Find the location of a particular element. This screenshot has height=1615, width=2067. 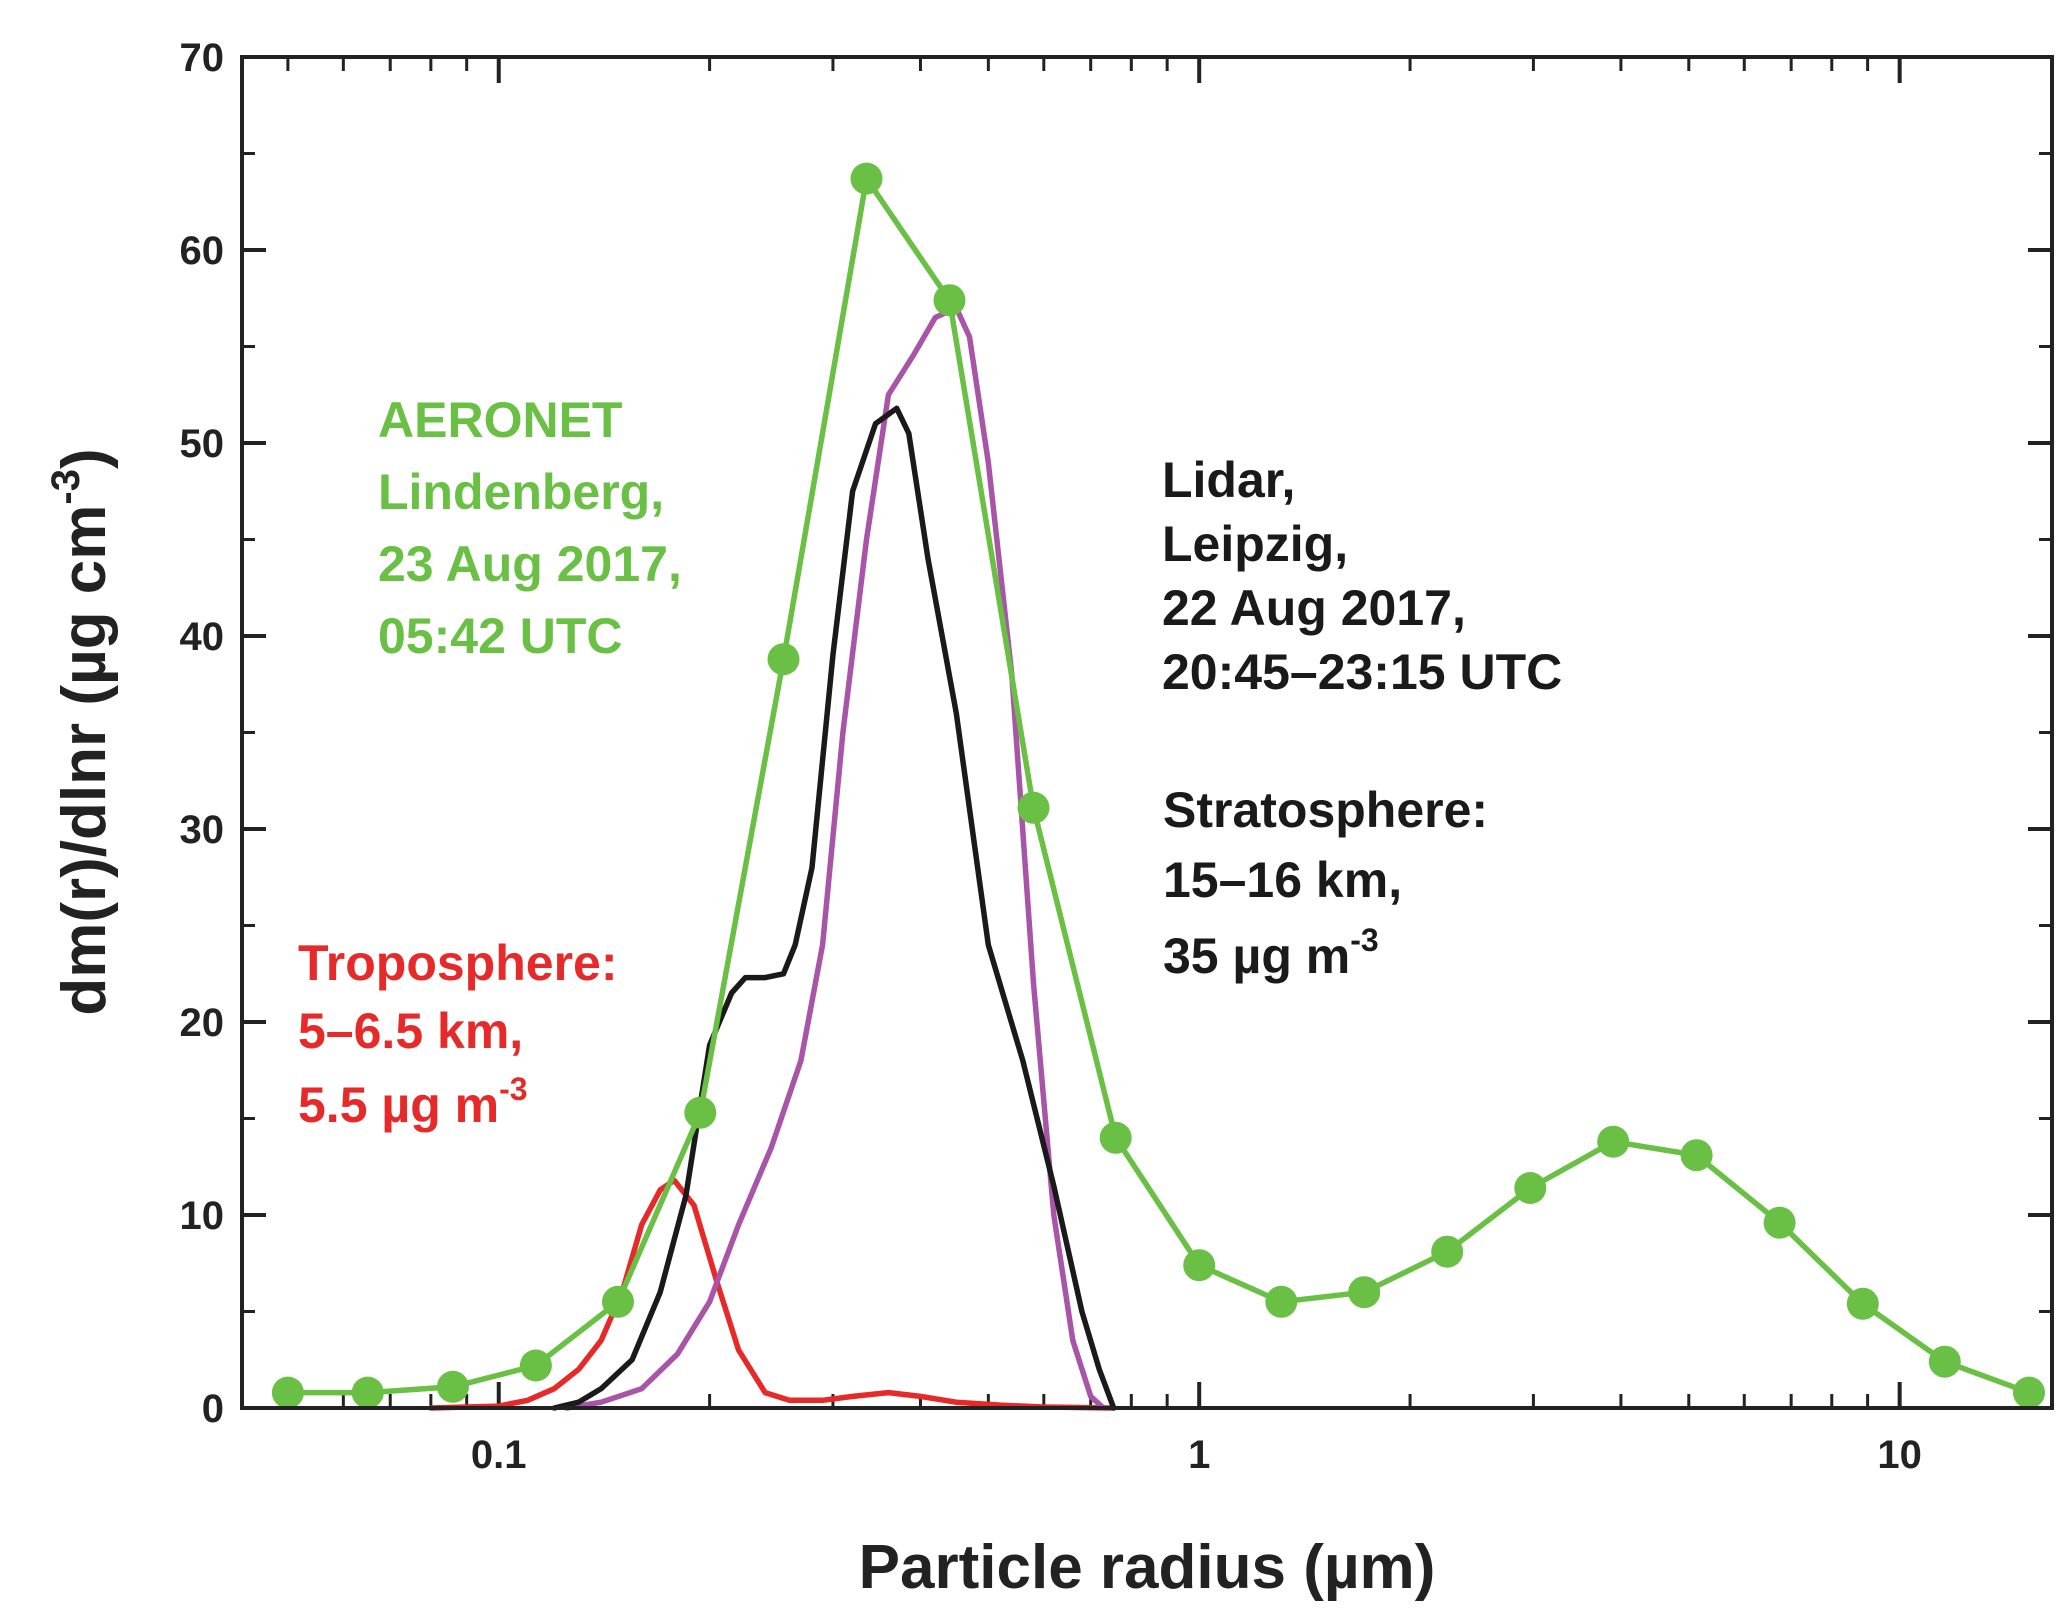

y-tick-label: 70 is located at coordinates (202, 58).